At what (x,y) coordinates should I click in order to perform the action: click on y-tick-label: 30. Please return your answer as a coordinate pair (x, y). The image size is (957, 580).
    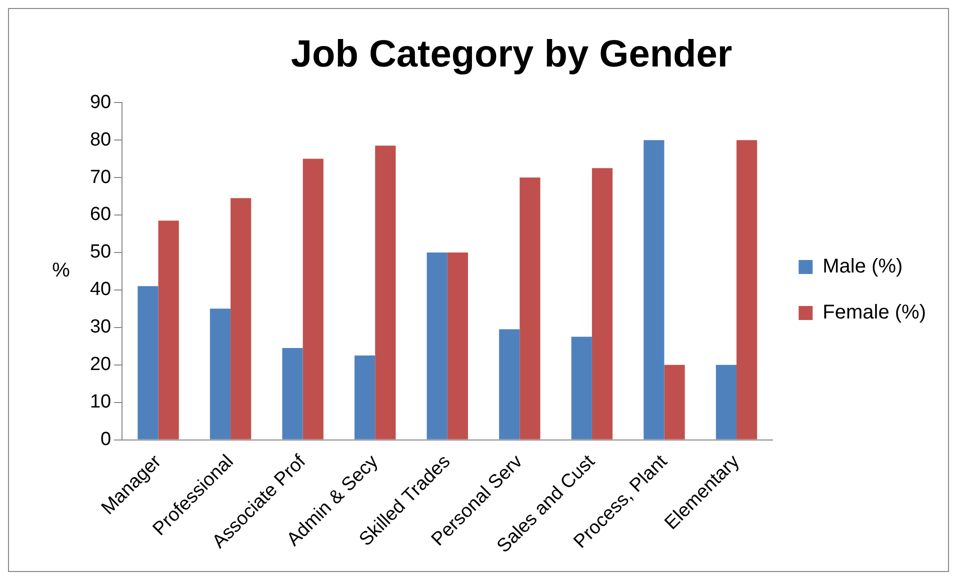
    Looking at the image, I should click on (101, 327).